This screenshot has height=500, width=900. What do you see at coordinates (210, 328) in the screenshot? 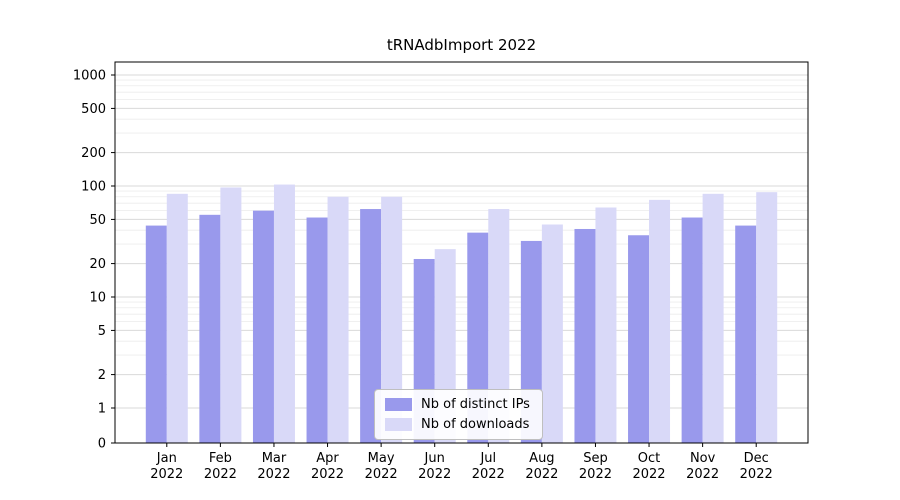
I see `bar-distinct-ips-feb` at bounding box center [210, 328].